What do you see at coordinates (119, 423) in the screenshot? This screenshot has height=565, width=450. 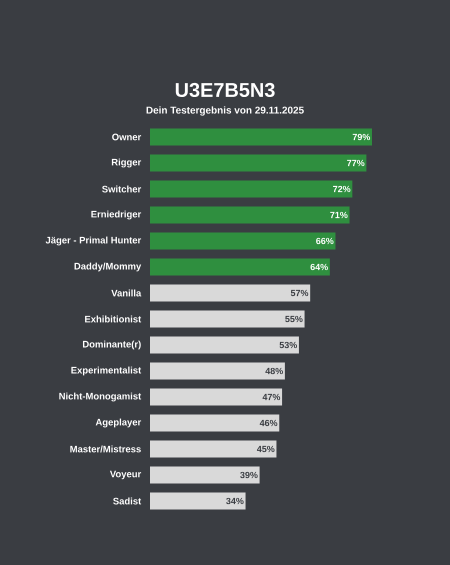 I see `y-tick-label: Ageplayer` at bounding box center [119, 423].